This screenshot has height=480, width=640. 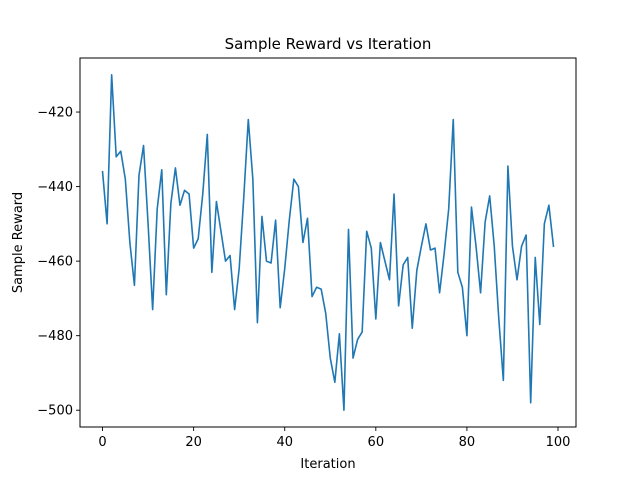 What do you see at coordinates (55, 411) in the screenshot?
I see `y-tick-label: −500` at bounding box center [55, 411].